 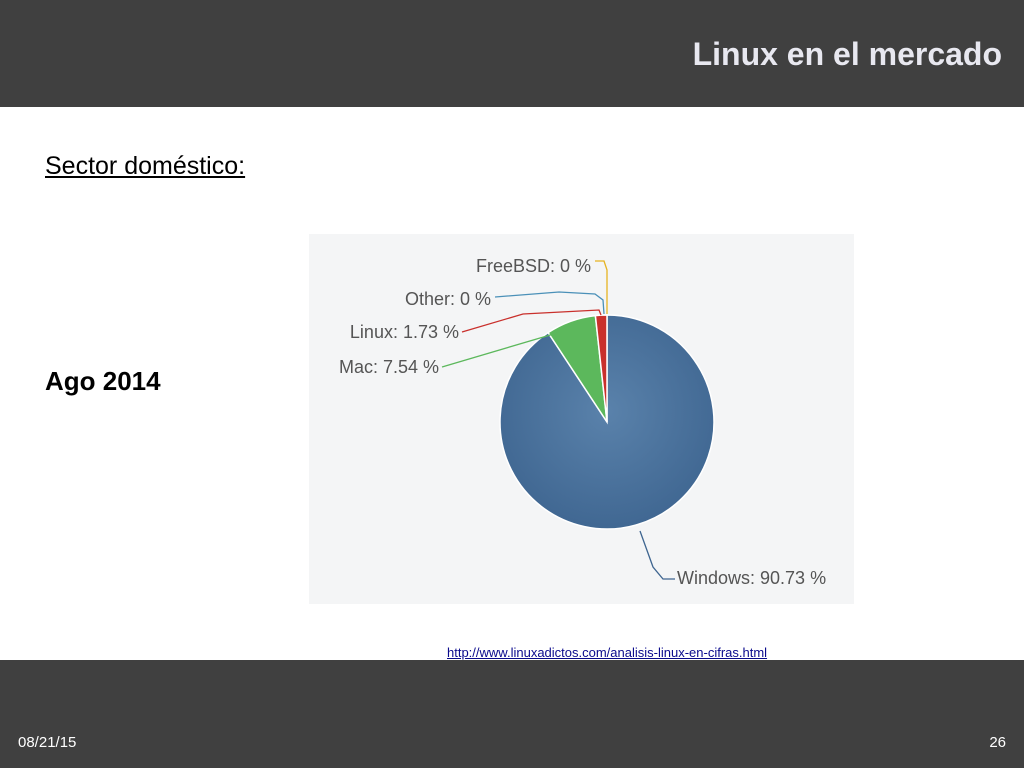 What do you see at coordinates (389, 367) in the screenshot?
I see `slice-label-mac: Mac: 7.54 %` at bounding box center [389, 367].